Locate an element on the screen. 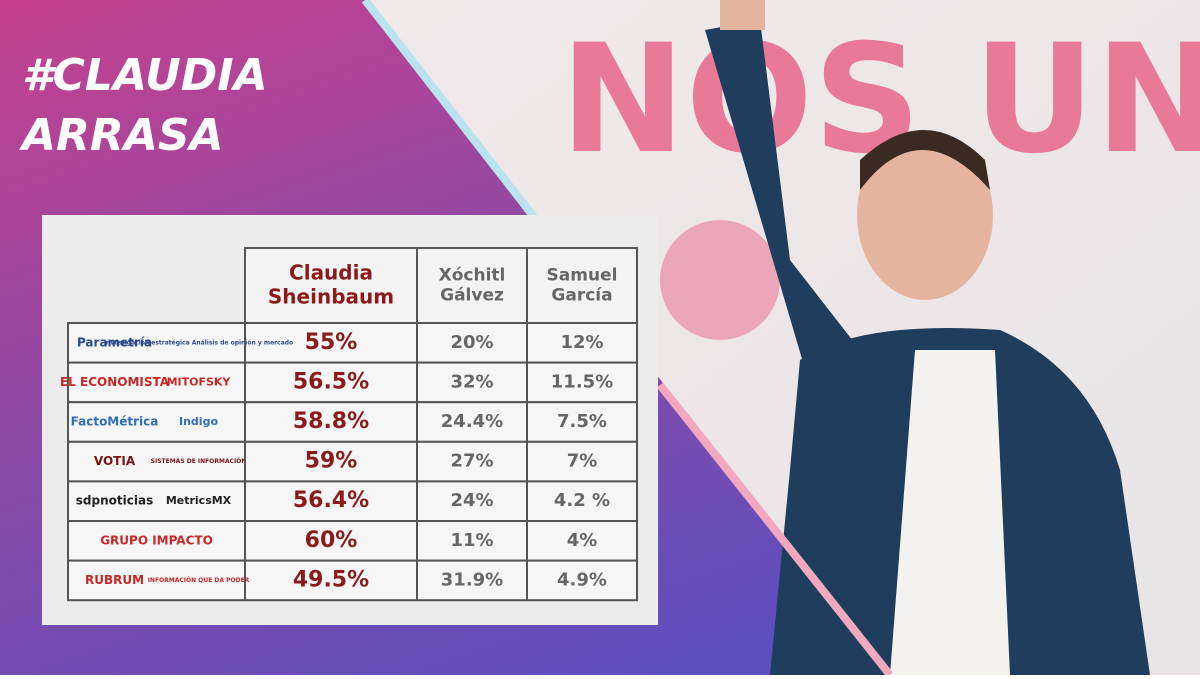 The image size is (1200, 679). pollster-logo: RUBRUM is located at coordinates (114, 580).